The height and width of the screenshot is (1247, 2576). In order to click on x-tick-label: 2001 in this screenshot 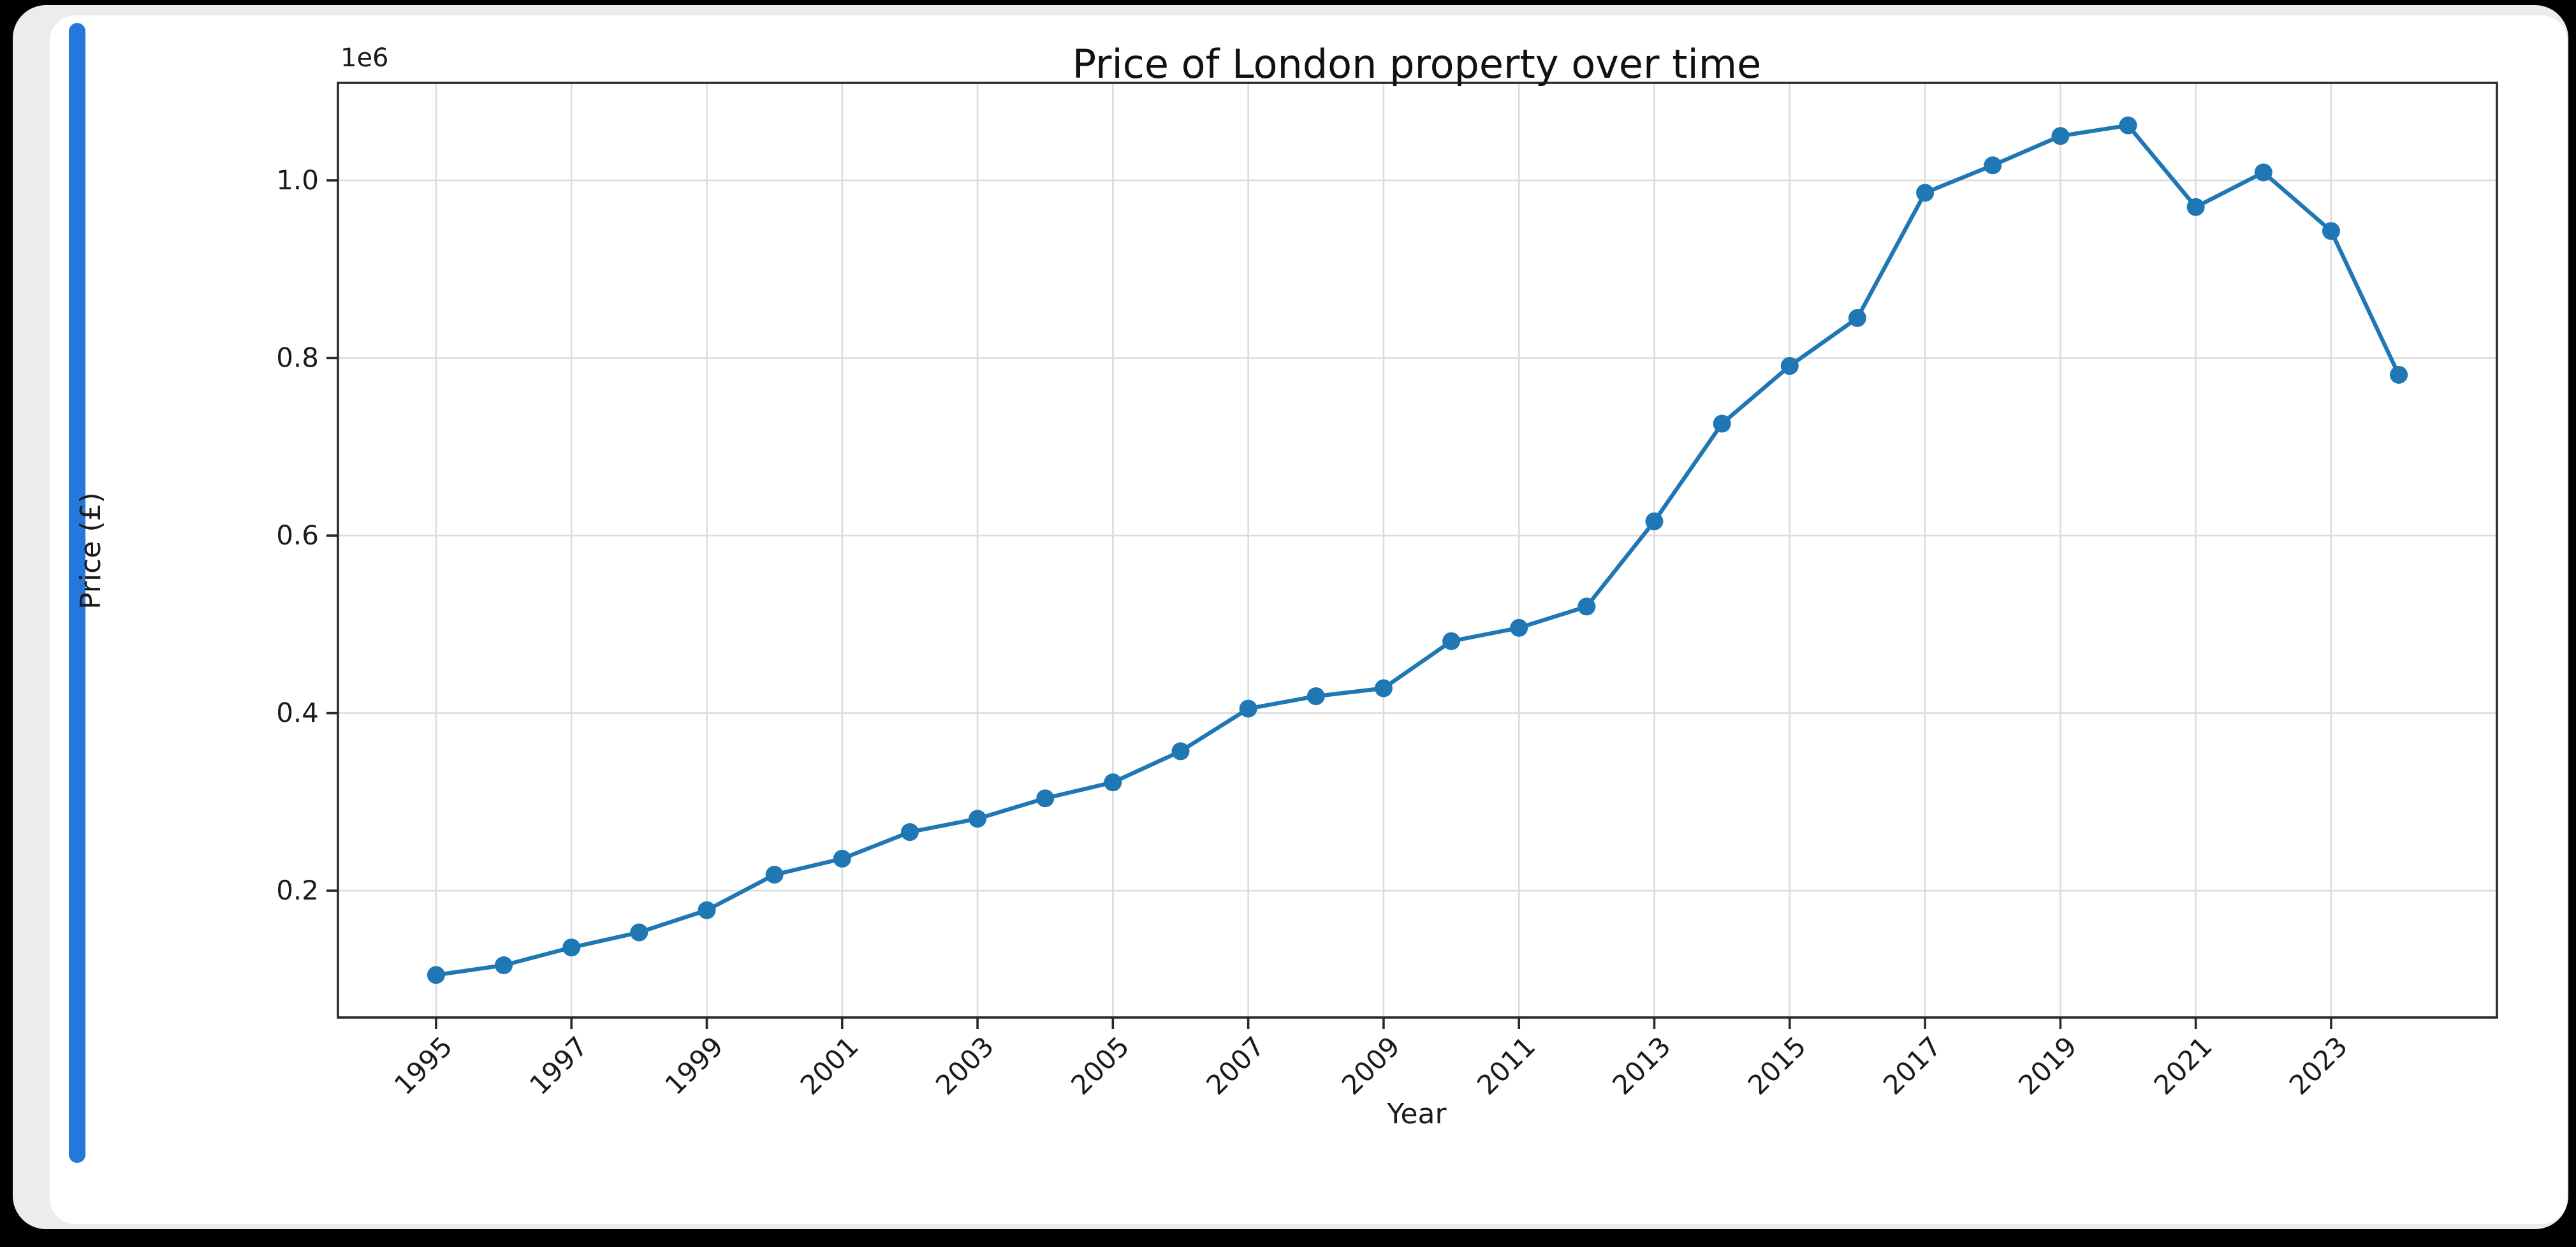, I will do `click(829, 1065)`.